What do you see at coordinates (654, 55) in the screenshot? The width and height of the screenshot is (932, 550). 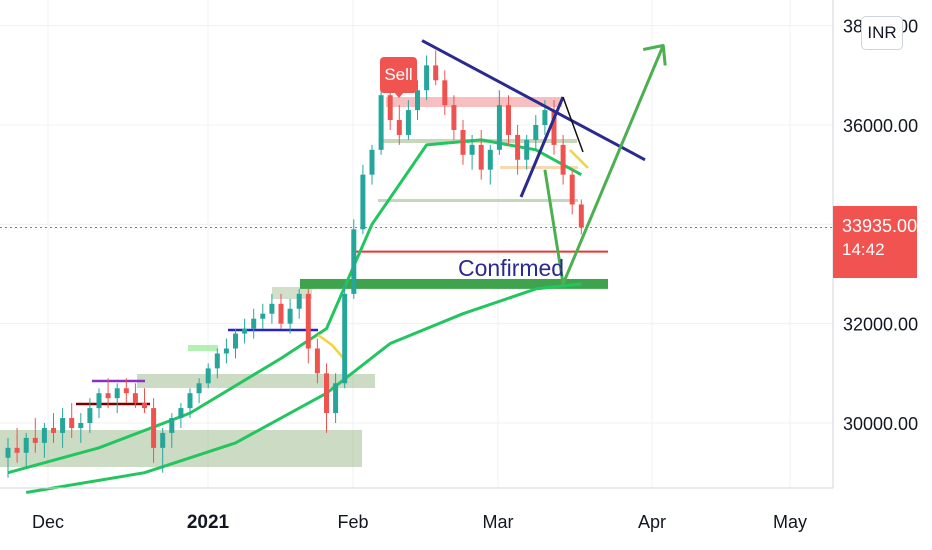 I see `projection-arrowhead` at bounding box center [654, 55].